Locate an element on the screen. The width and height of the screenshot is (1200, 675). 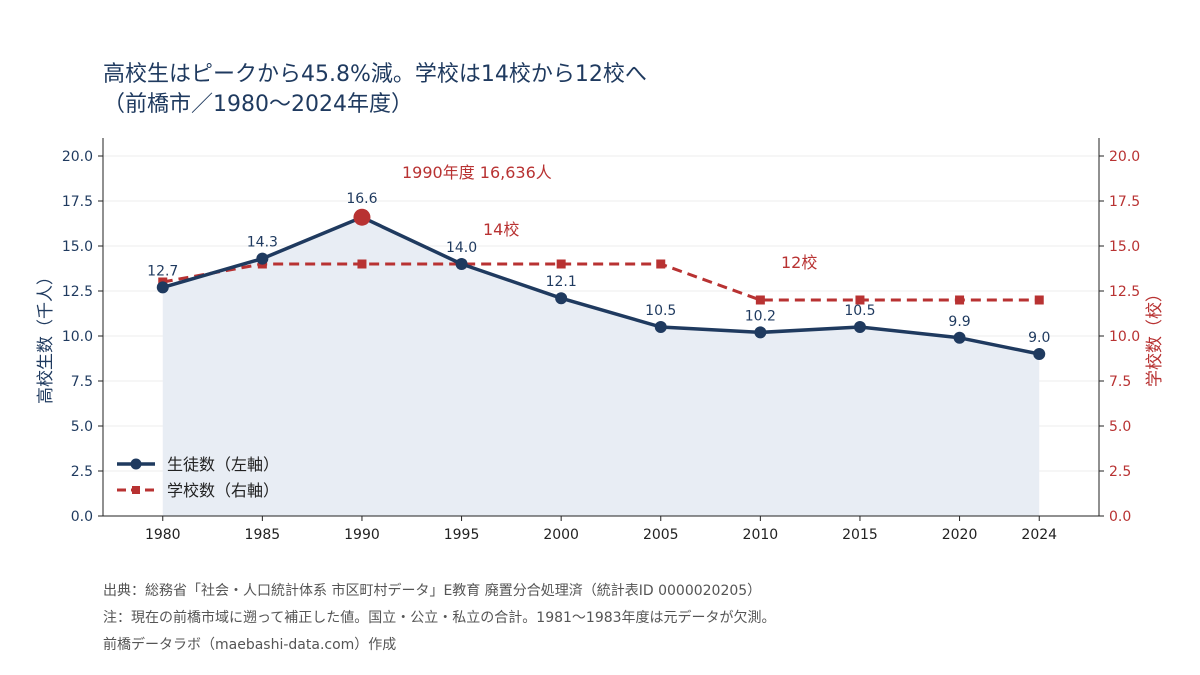
left-y-tick-label: 7.5 is located at coordinates (82, 382).